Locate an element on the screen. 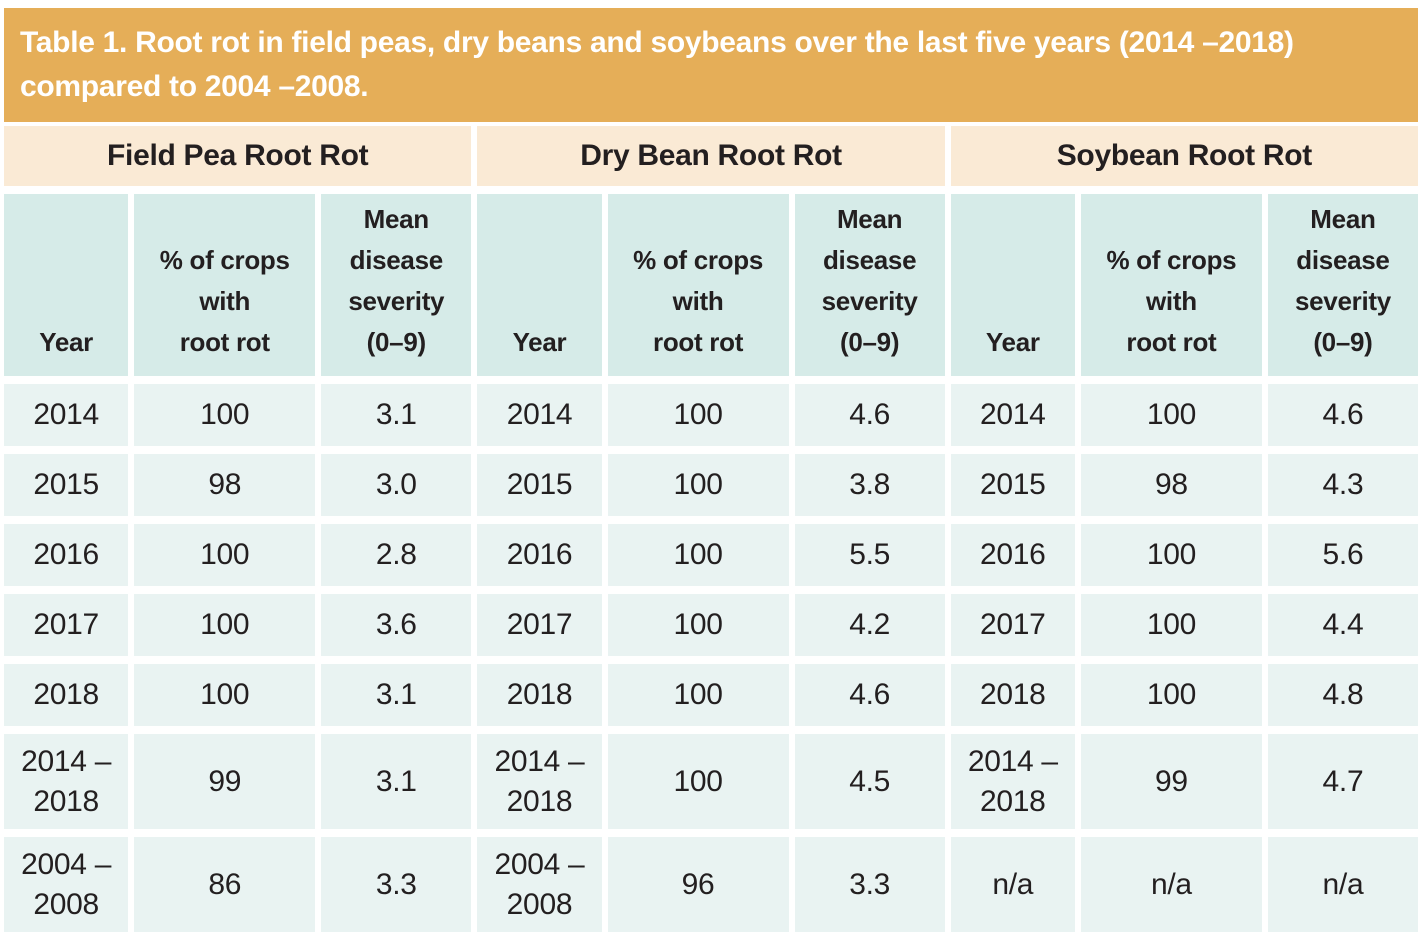 This screenshot has height=942, width=1422. severity-cell: 2.8 is located at coordinates (396, 555).